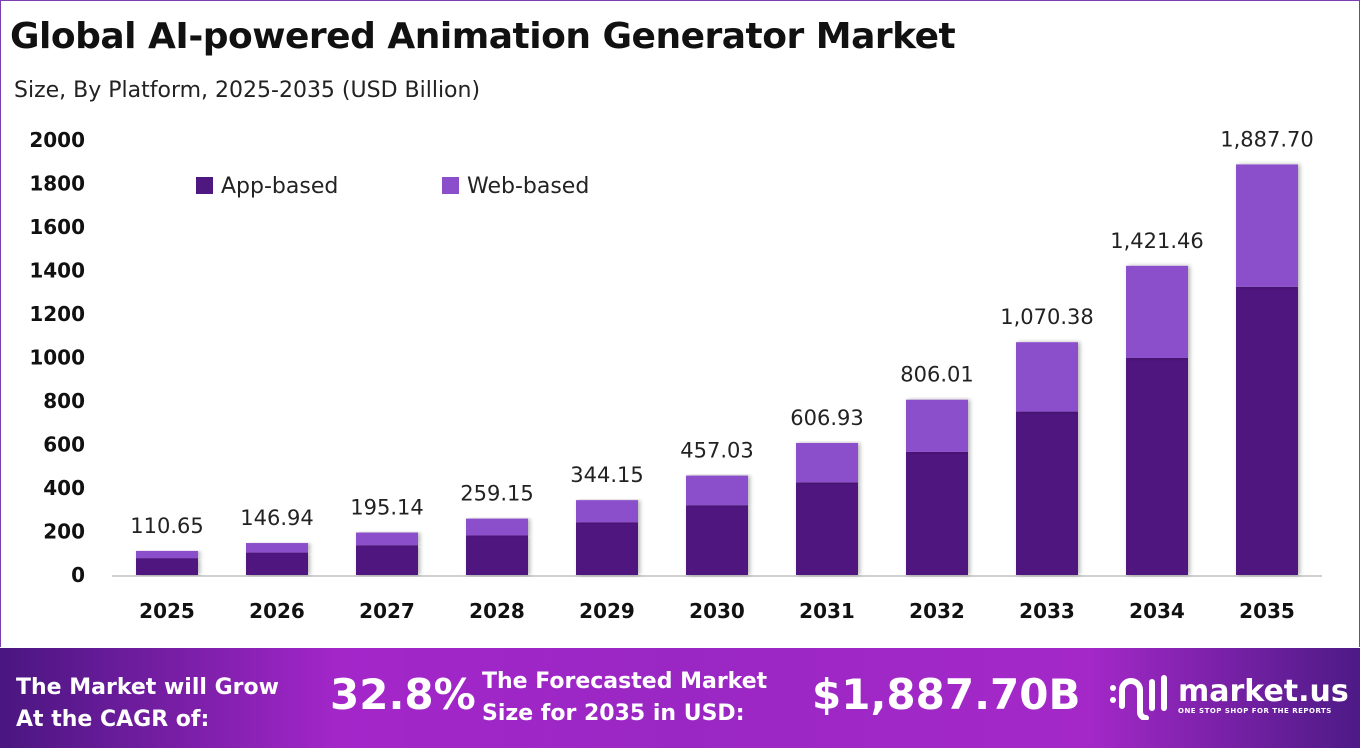 The width and height of the screenshot is (1360, 748). Describe the element at coordinates (147, 704) in the screenshot. I see `cagr-label: The Market will Grow At the CAGR of:` at that location.